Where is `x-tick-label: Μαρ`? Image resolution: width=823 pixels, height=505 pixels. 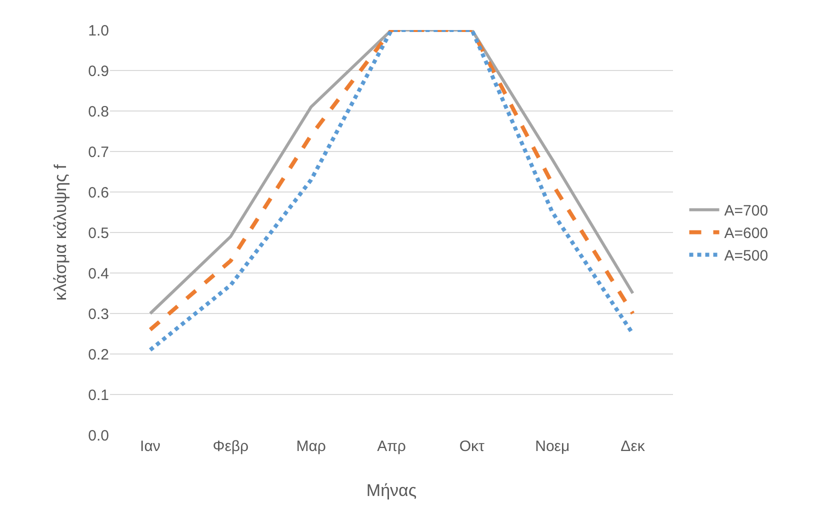
x-tick-label: Μαρ is located at coordinates (311, 446).